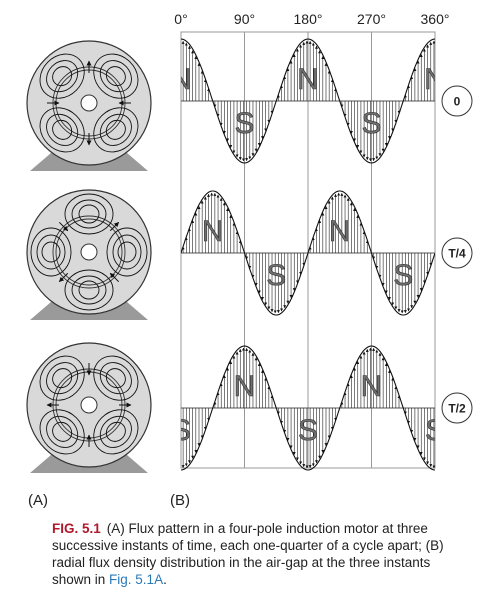 This screenshot has width=486, height=598. Describe the element at coordinates (180, 500) in the screenshot. I see `panel-label-b: (B)` at that location.